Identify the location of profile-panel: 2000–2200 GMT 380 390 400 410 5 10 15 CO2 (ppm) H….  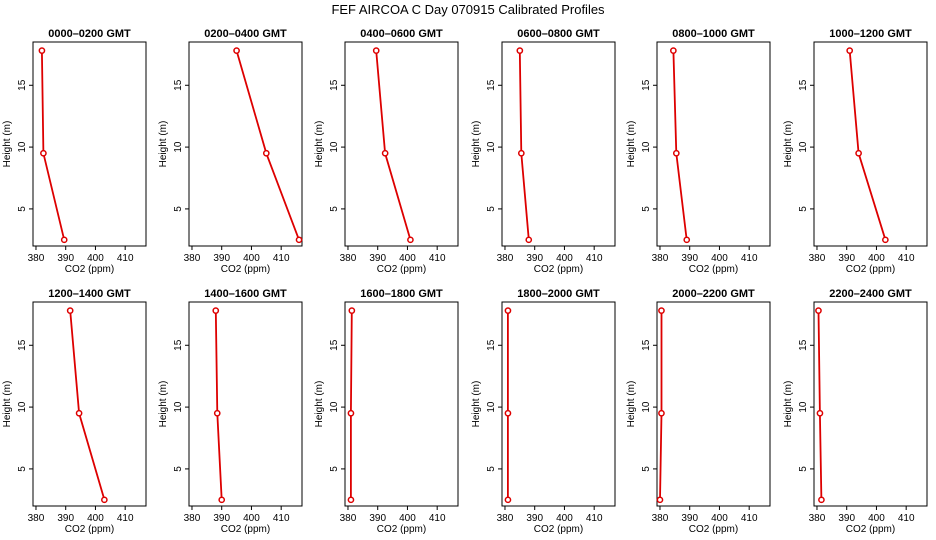
(698, 411).